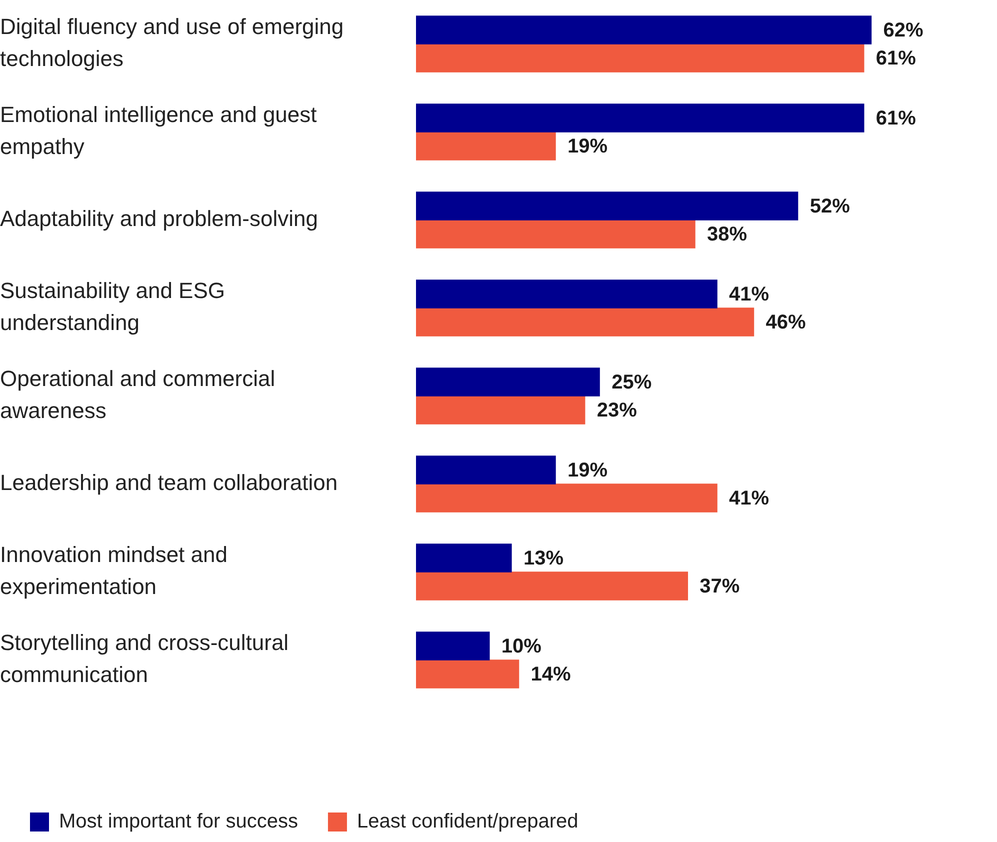 Image resolution: width=997 pixels, height=842 pixels. What do you see at coordinates (632, 383) in the screenshot?
I see `data-label: 25%` at bounding box center [632, 383].